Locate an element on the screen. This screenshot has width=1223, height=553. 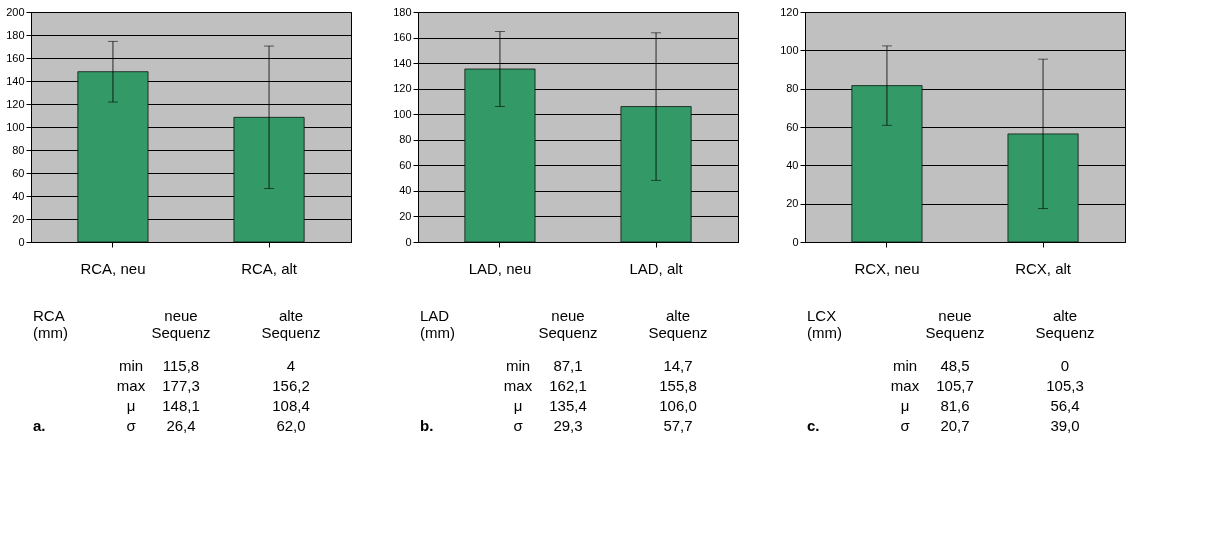
text: 39,0 is located at coordinates (1065, 425).